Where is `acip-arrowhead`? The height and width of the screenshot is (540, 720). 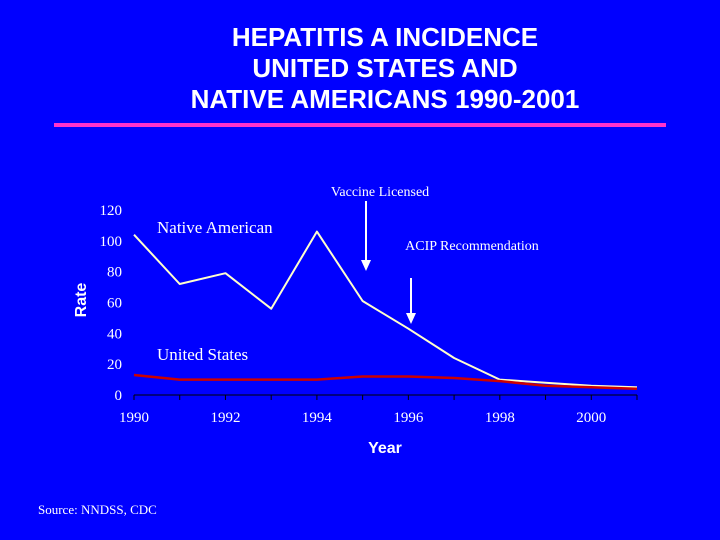
acip-arrowhead is located at coordinates (411, 318).